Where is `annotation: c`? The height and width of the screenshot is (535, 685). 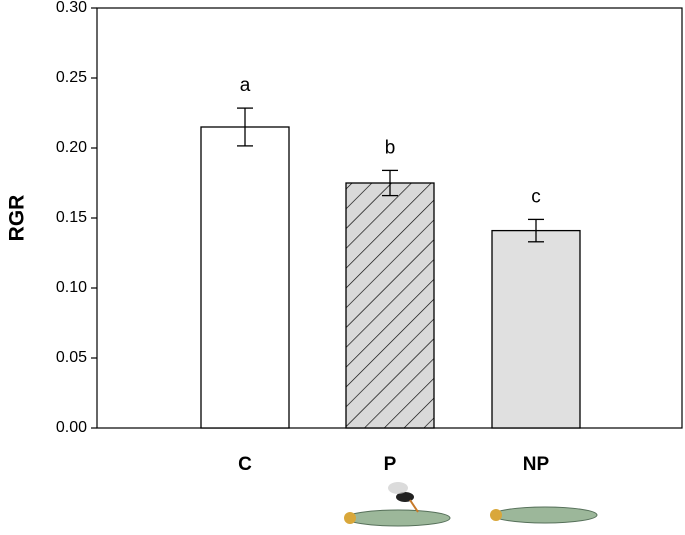 annotation: c is located at coordinates (536, 196).